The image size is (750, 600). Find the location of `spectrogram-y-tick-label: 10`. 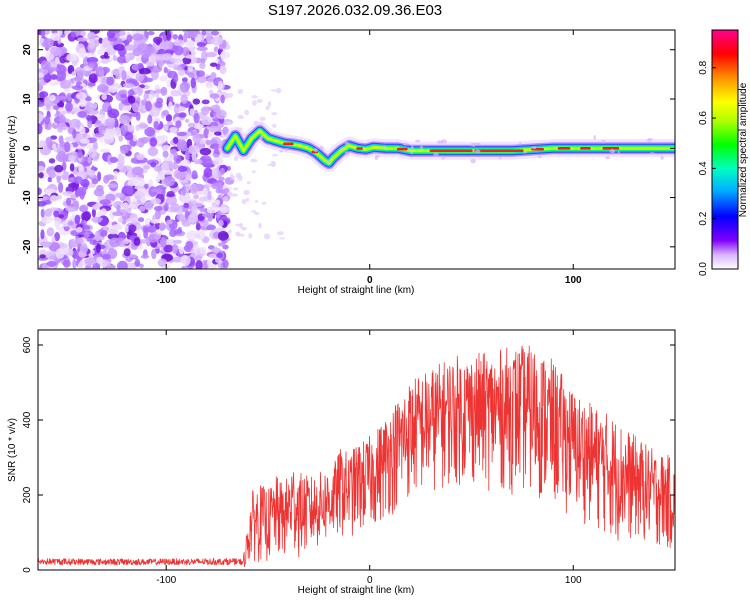

spectrogram-y-tick-label: 10 is located at coordinates (27, 99).